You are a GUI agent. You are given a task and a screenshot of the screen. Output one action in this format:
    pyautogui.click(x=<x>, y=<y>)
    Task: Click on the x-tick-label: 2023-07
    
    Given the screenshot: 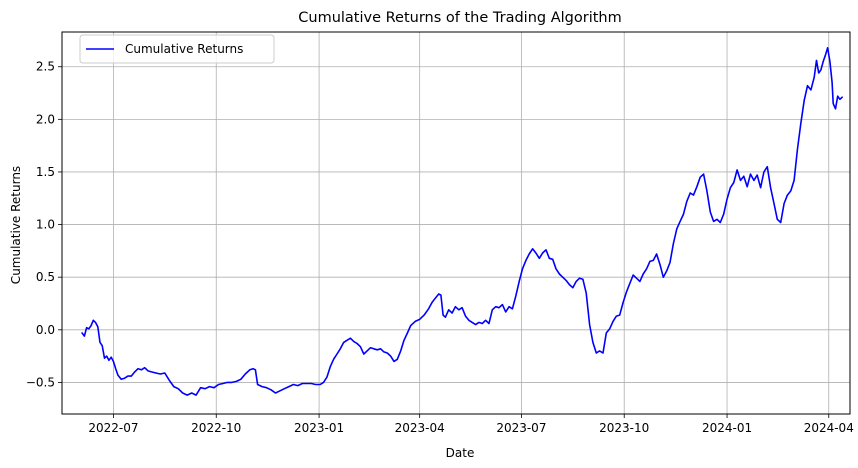 What is the action you would take?
    pyautogui.click(x=521, y=428)
    